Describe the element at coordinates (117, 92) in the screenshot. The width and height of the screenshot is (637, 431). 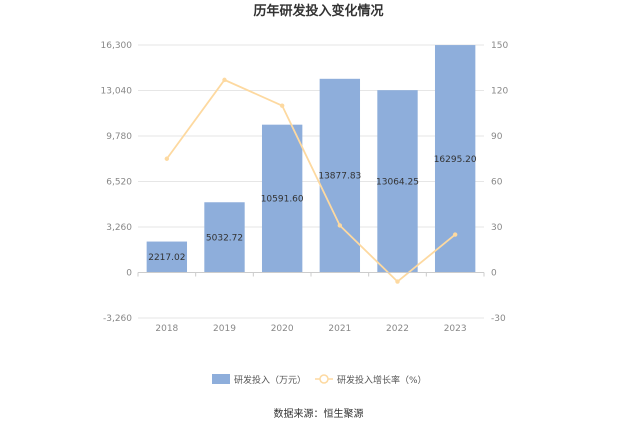
I see `y-left-tick-label: 13,040` at that location.